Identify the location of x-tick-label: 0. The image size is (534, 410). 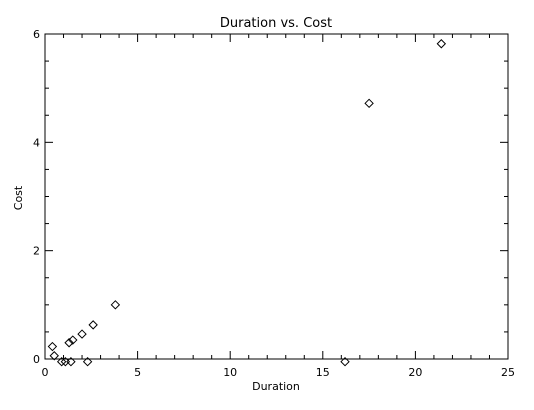
(45, 372).